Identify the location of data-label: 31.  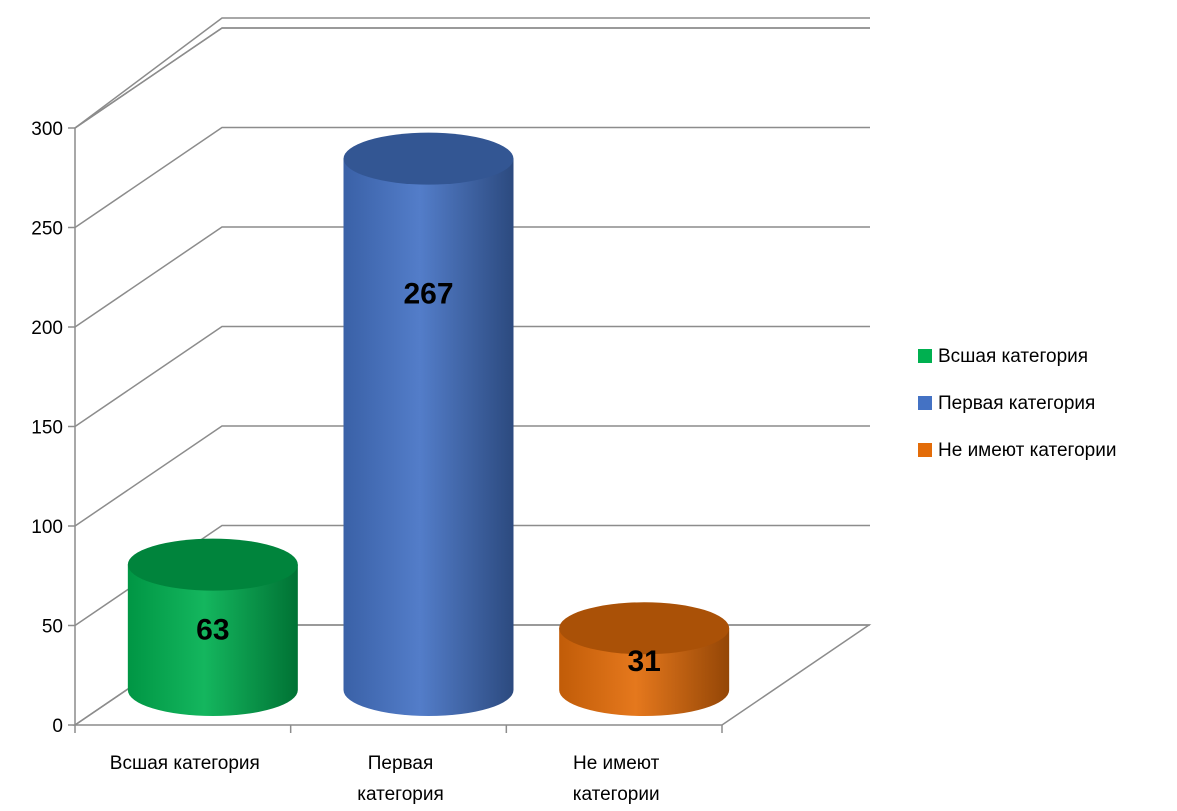
(643, 661).